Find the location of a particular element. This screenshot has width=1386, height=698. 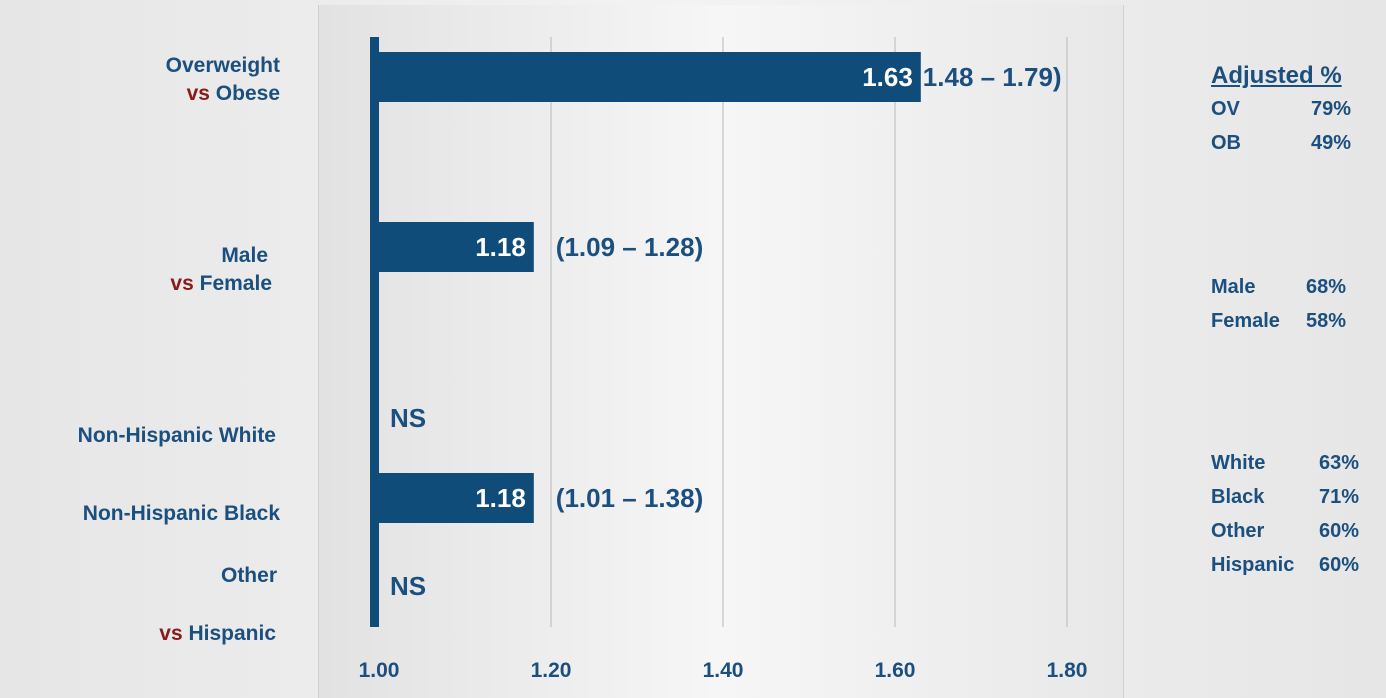

baseline-axis is located at coordinates (374, 332).